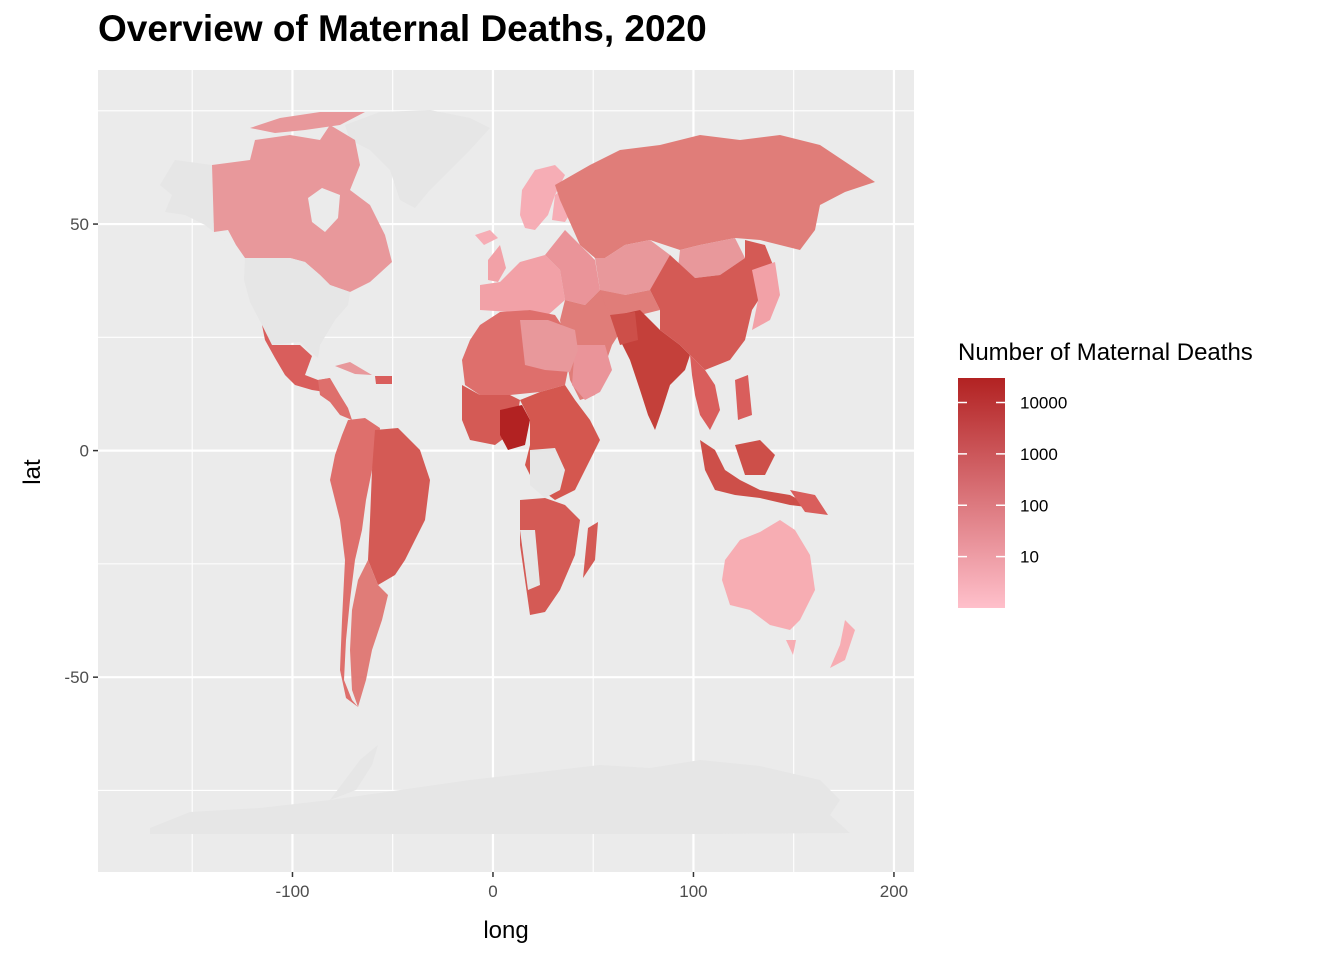  Describe the element at coordinates (1029, 557) in the screenshot. I see `legend-tick-label: 10` at that location.